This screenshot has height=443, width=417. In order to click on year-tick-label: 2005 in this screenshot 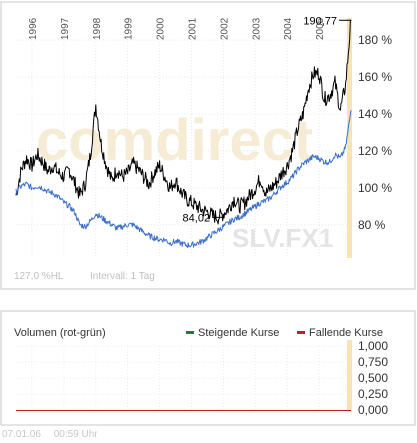, I will do `click(320, 28)`.